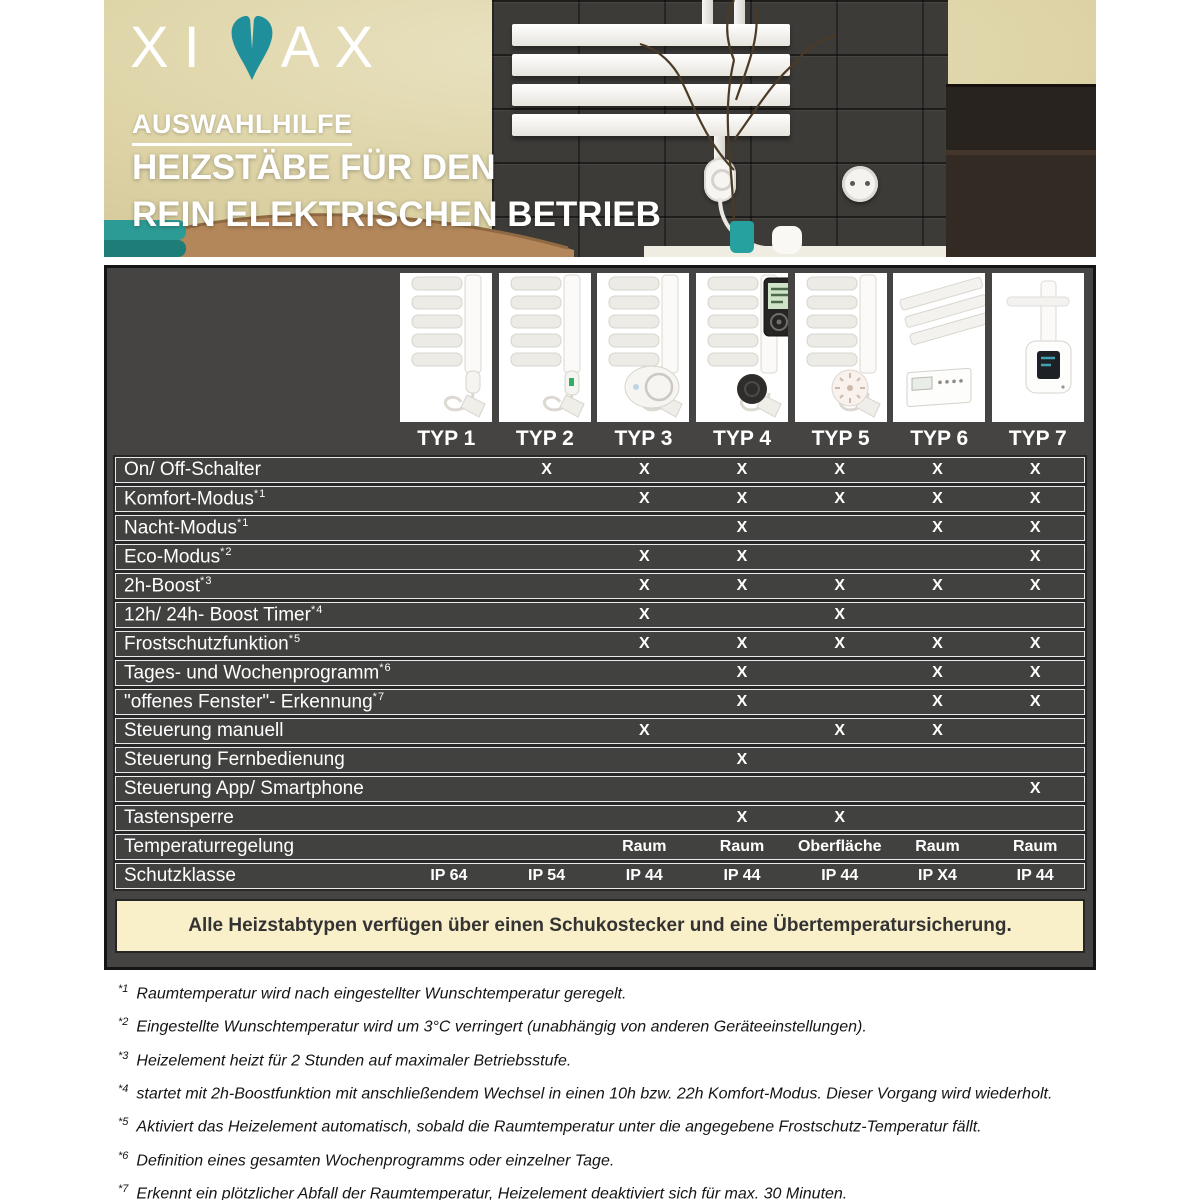 The width and height of the screenshot is (1200, 1200). Describe the element at coordinates (937, 875) in the screenshot. I see `feature-cell: IP X4` at that location.